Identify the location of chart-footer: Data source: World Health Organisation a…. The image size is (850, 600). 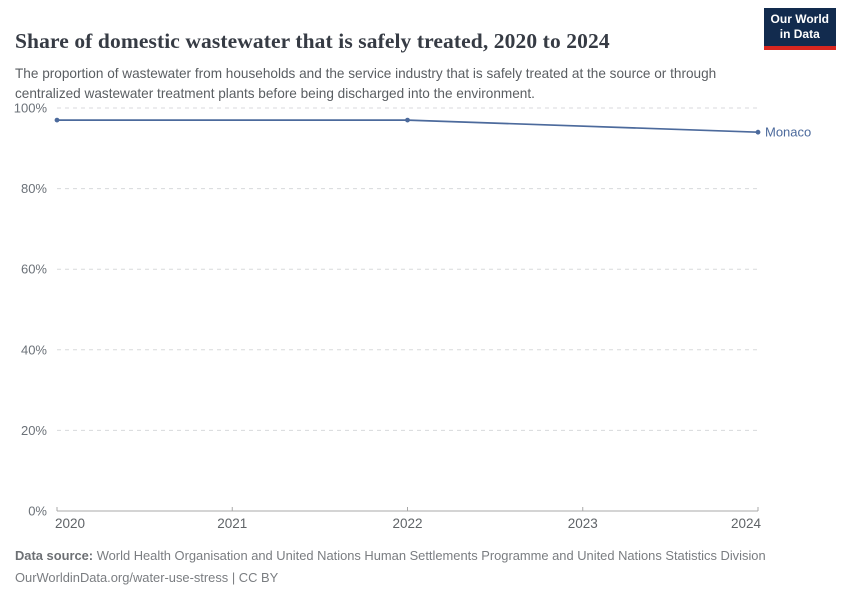
(415, 566).